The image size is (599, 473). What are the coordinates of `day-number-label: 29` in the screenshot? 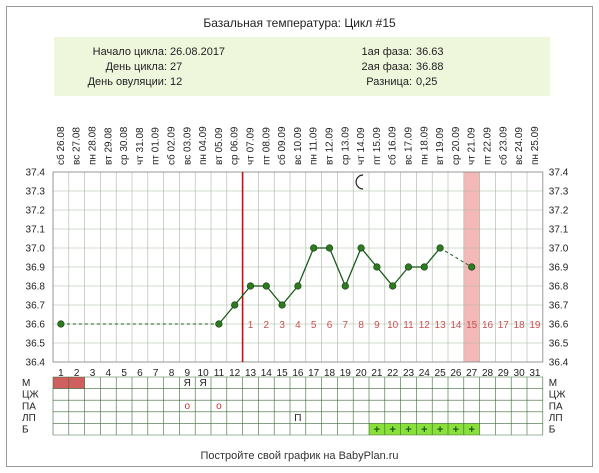 It's located at (504, 373).